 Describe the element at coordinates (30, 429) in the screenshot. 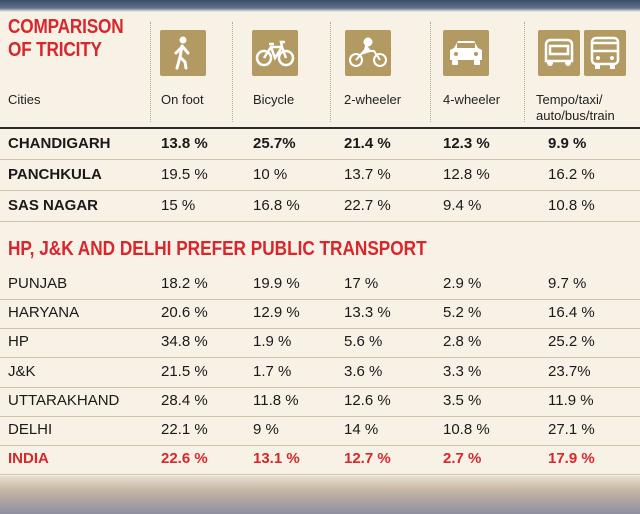

I see `cell-city: DELHI` at that location.